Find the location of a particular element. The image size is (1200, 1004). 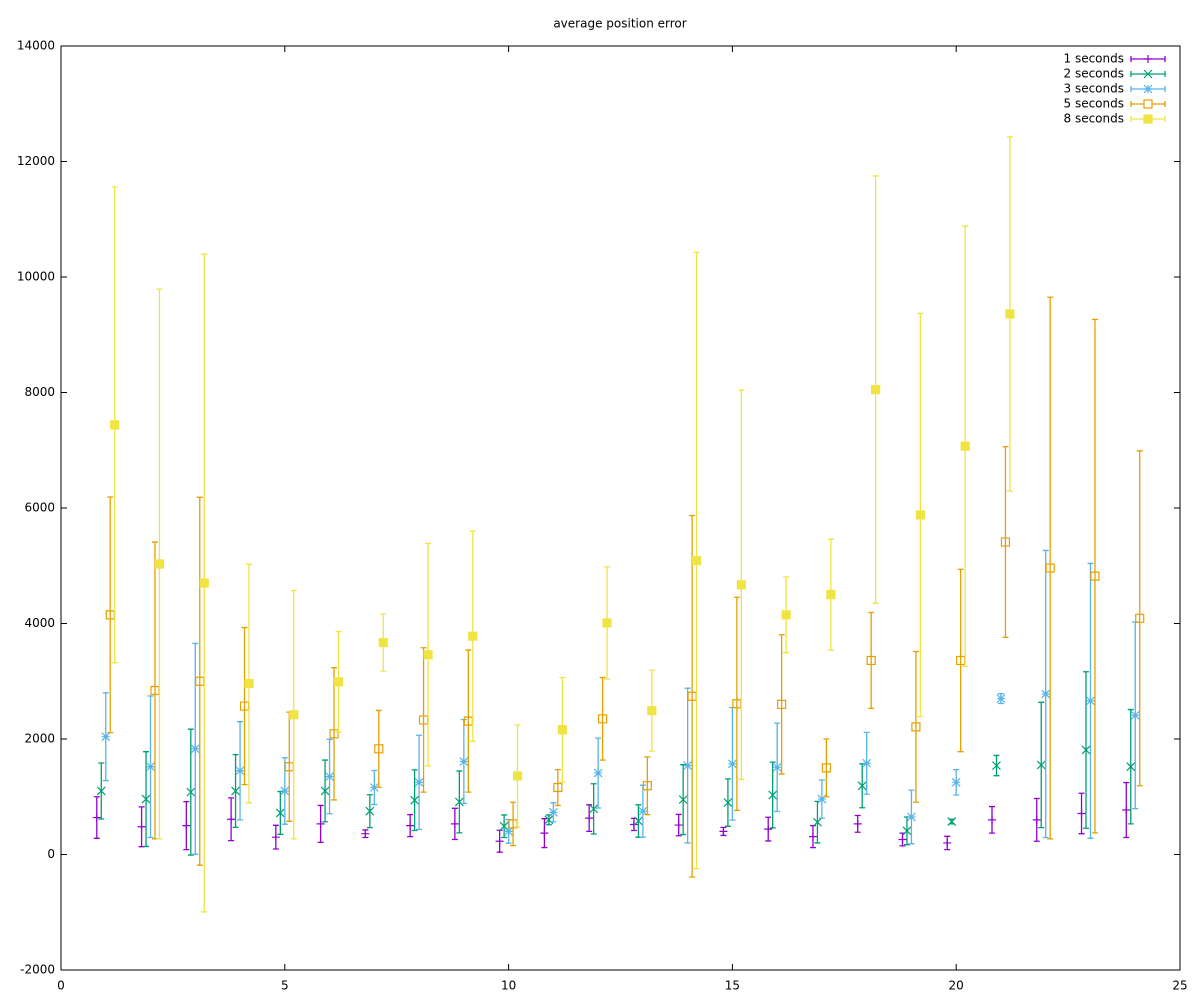

y-tick-label: 2000 is located at coordinates (39, 739).